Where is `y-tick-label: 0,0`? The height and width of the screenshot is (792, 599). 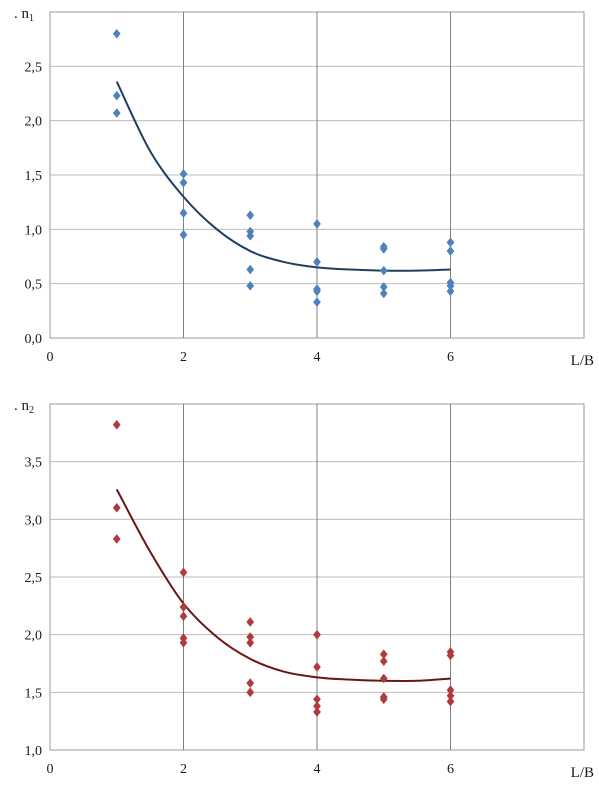
y-tick-label: 0,0 is located at coordinates (34, 339).